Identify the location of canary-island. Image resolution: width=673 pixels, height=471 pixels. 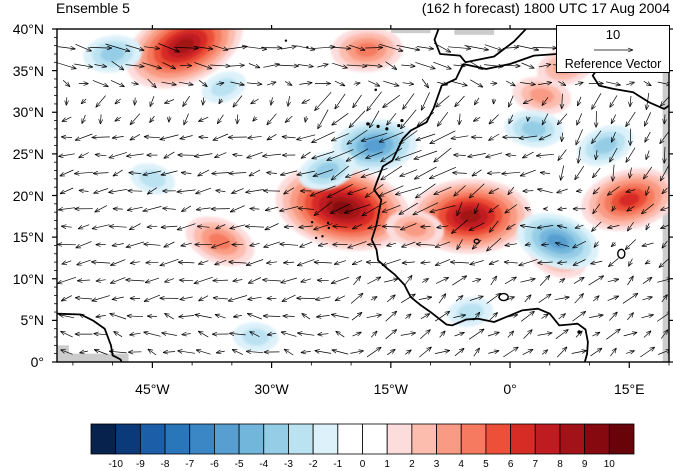
(387, 129).